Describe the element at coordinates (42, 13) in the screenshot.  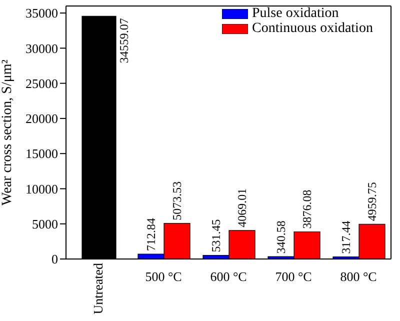
I see `y-tick-label: 35000` at that location.